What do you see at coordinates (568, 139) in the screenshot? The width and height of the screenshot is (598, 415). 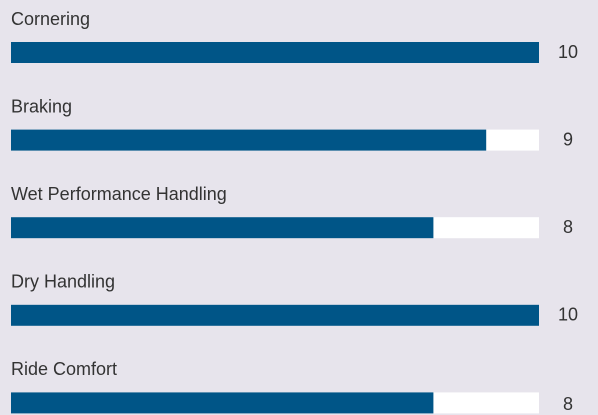 I see `value-label: 9` at bounding box center [568, 139].